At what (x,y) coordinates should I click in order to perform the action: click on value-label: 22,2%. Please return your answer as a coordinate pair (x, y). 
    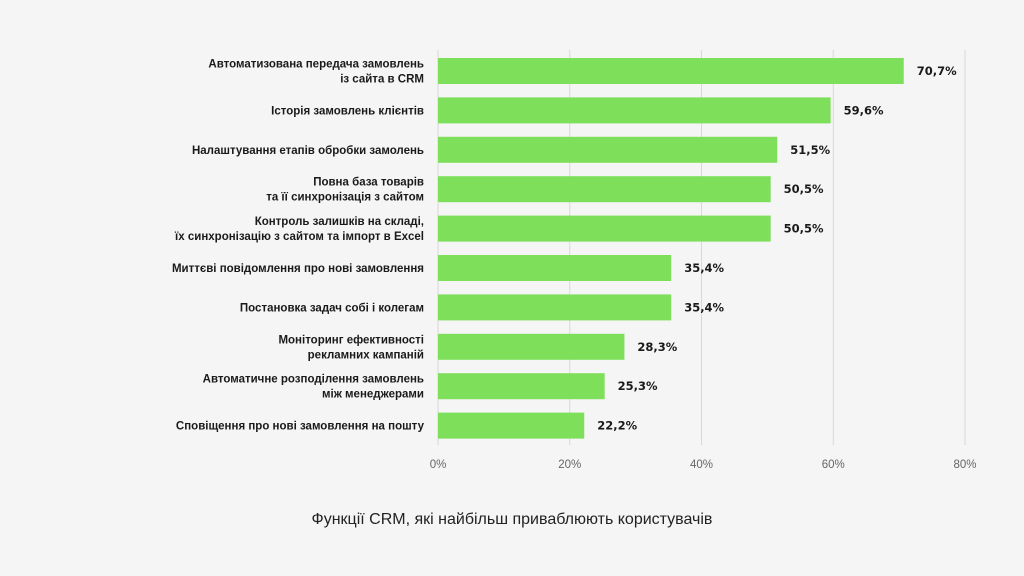
    Looking at the image, I should click on (617, 426).